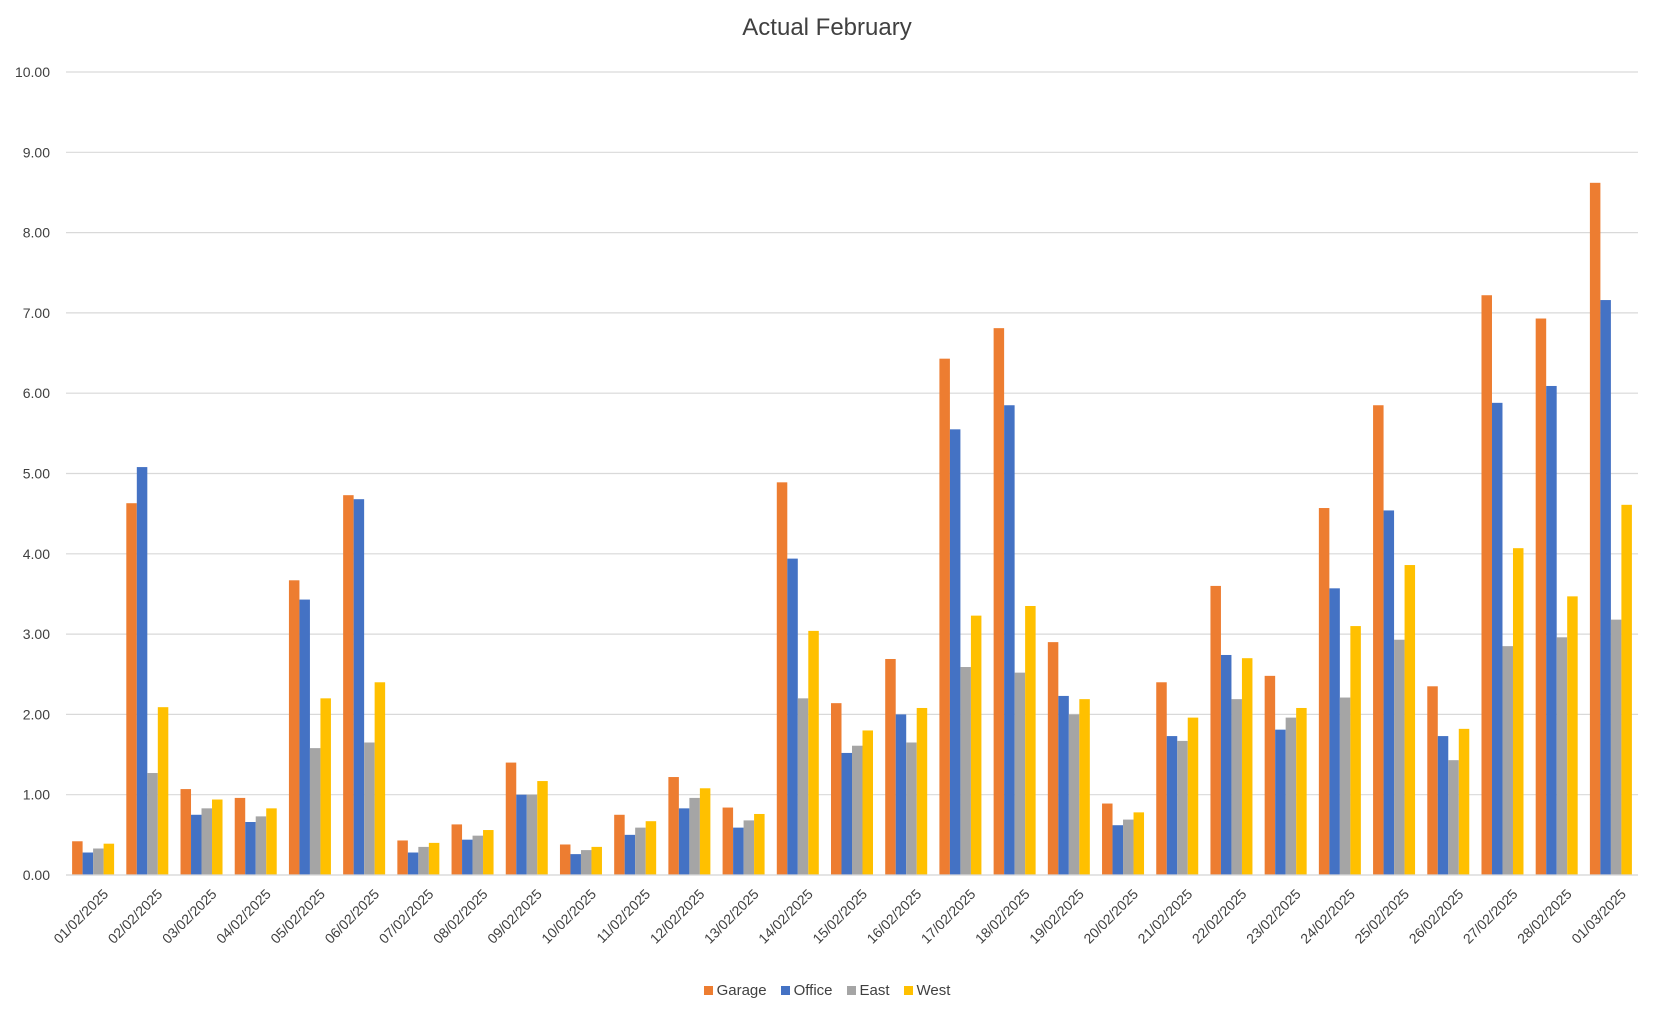  I want to click on x-tick-label: 23/02/2025, so click(1273, 916).